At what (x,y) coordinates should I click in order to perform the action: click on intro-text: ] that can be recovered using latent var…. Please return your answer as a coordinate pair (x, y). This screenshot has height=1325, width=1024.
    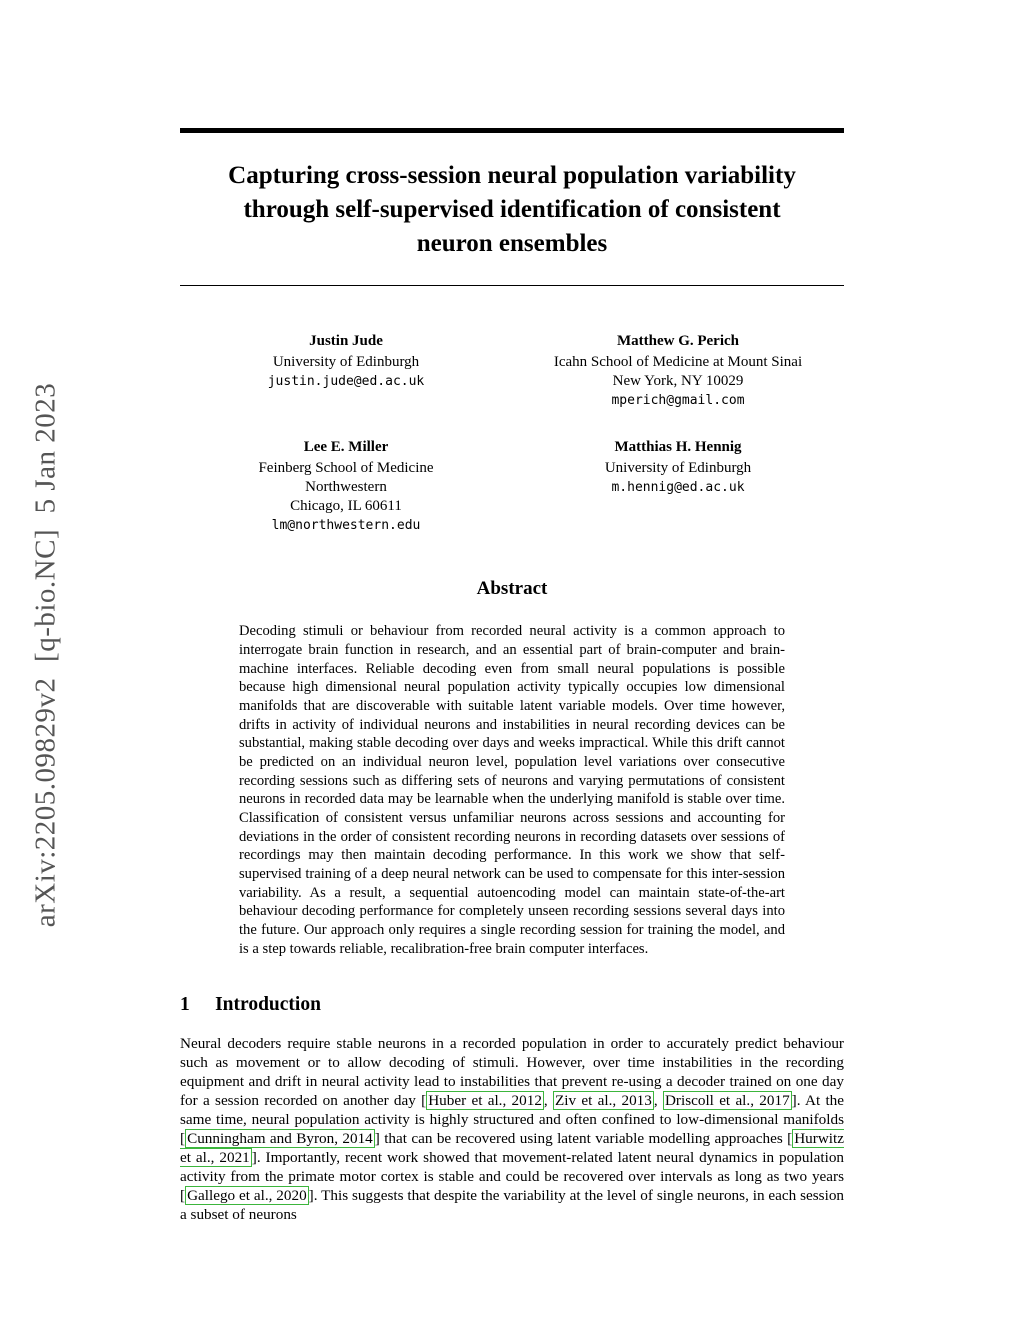
    Looking at the image, I should click on (583, 1139).